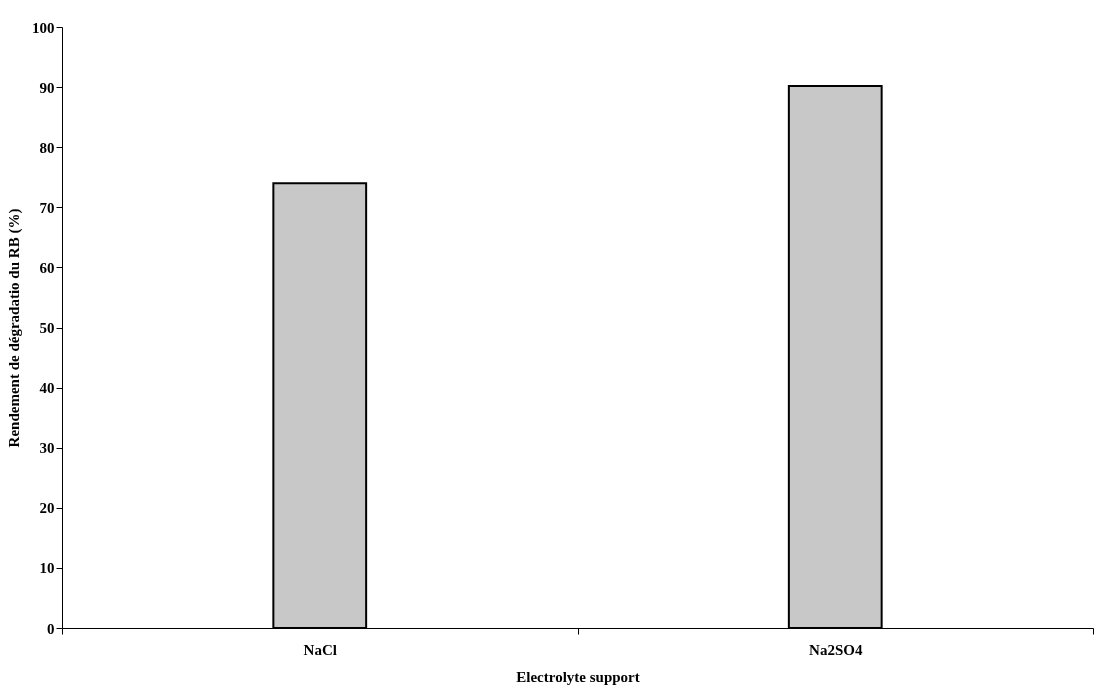 The image size is (1107, 693). I want to click on y-tick-label: 30, so click(47, 448).